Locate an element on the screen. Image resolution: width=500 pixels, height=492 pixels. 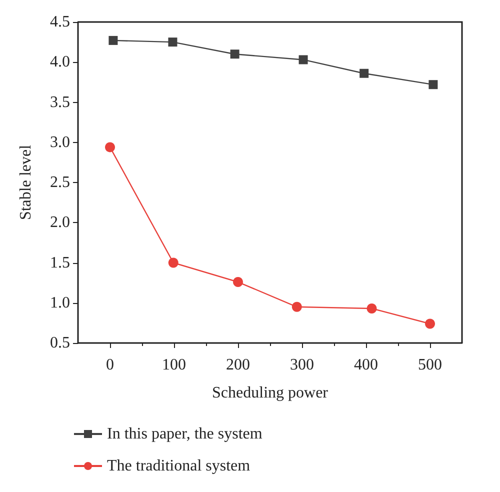
x-axis-title: Scheduling power is located at coordinates (270, 393).